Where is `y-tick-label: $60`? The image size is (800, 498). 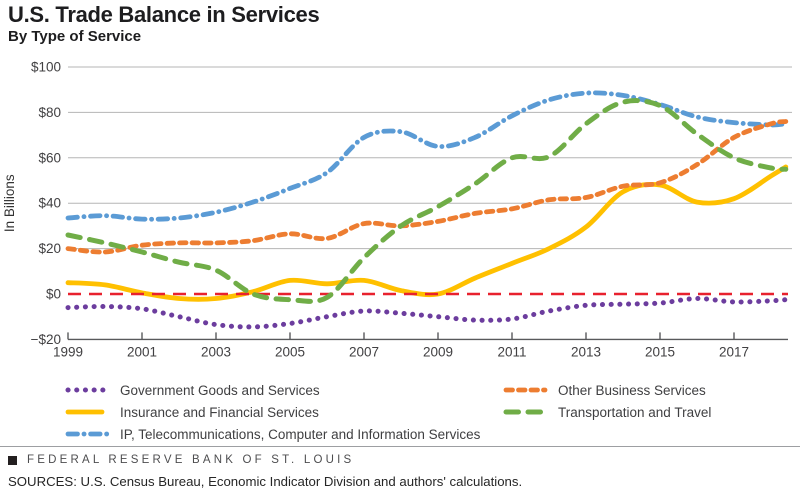
y-tick-label: $60 is located at coordinates (49, 157).